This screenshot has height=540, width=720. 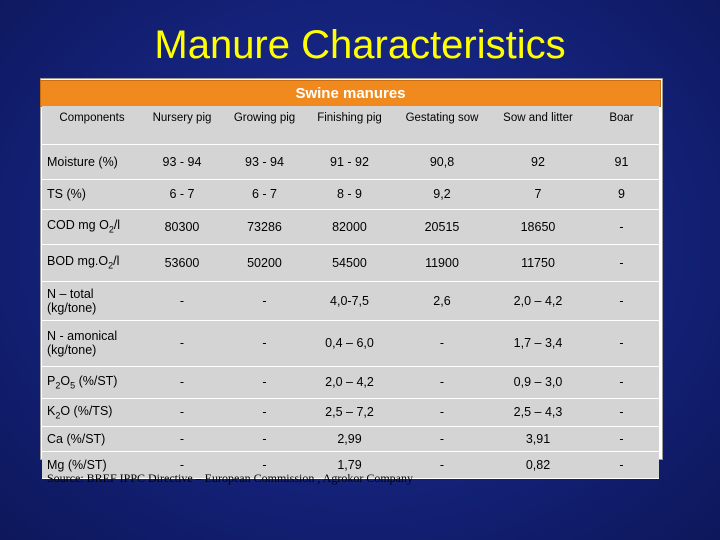 What do you see at coordinates (538, 162) in the screenshot?
I see `table-cell: 92` at bounding box center [538, 162].